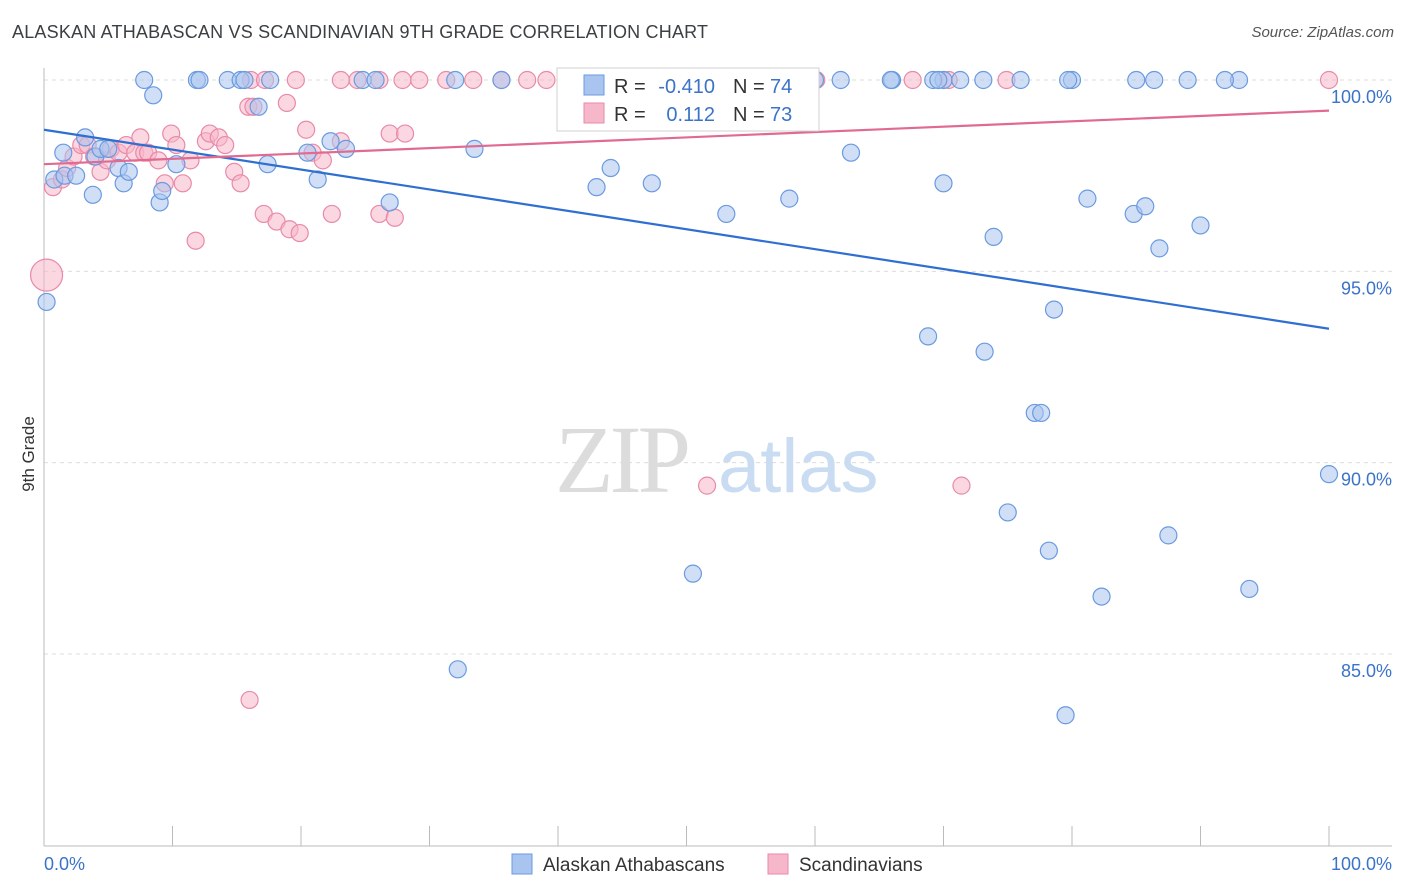 The width and height of the screenshot is (1406, 892). I want to click on stats-r-label-1: R =, so click(630, 87).